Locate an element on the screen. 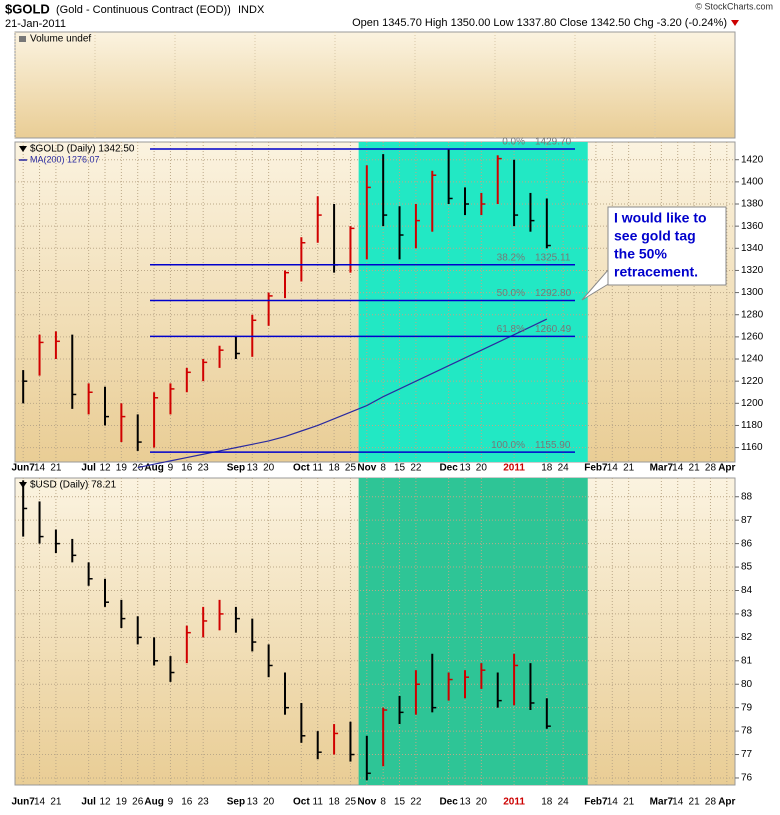 This screenshot has height=815, width=780. x-tick-label: Jun7 is located at coordinates (24, 468).